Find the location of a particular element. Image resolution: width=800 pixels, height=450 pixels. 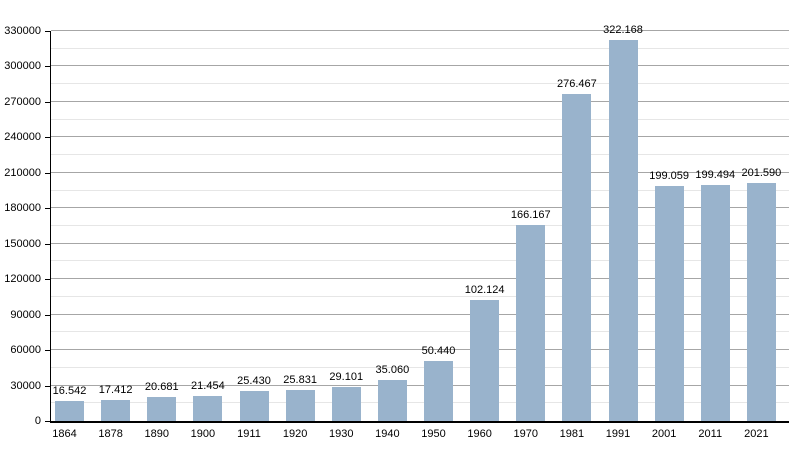

bar-1900 is located at coordinates (208, 408).